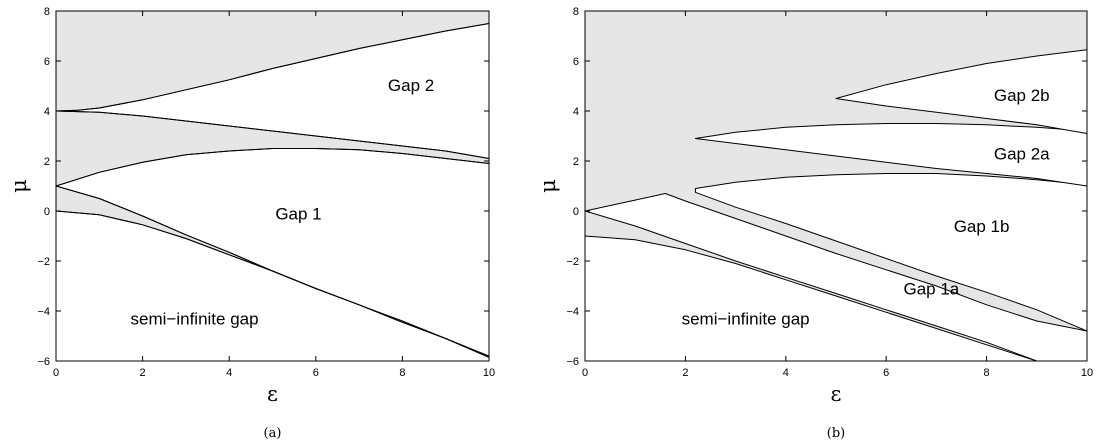 Image resolution: width=1096 pixels, height=444 pixels. What do you see at coordinates (298, 214) in the screenshot?
I see `chart-0-gap-label: Gap 1` at bounding box center [298, 214].